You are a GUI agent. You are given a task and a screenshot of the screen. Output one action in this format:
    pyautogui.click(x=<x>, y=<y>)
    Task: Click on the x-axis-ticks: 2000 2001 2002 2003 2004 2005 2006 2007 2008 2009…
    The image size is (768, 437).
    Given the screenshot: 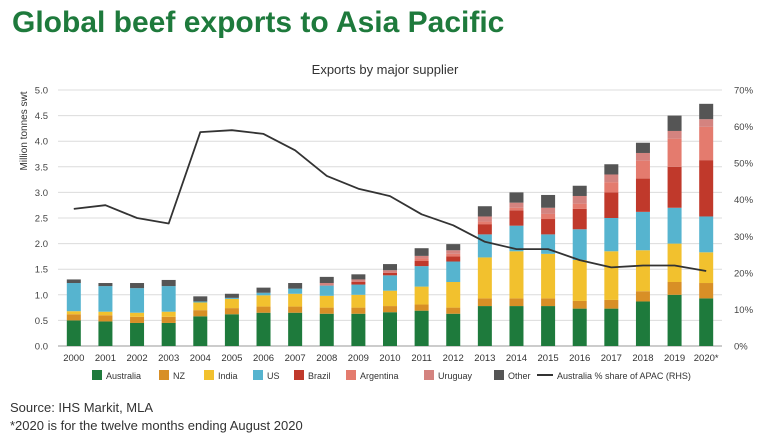 What is the action you would take?
    pyautogui.click(x=391, y=358)
    